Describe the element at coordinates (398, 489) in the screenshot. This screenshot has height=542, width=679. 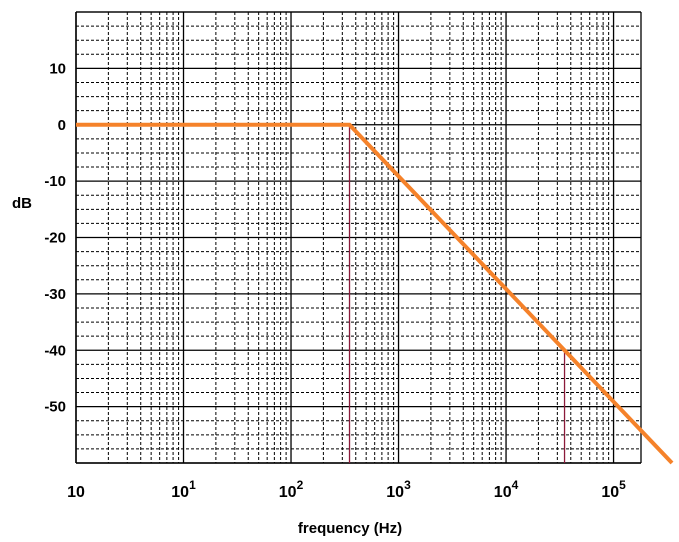
I see `x-tick-label: 10³` at that location.